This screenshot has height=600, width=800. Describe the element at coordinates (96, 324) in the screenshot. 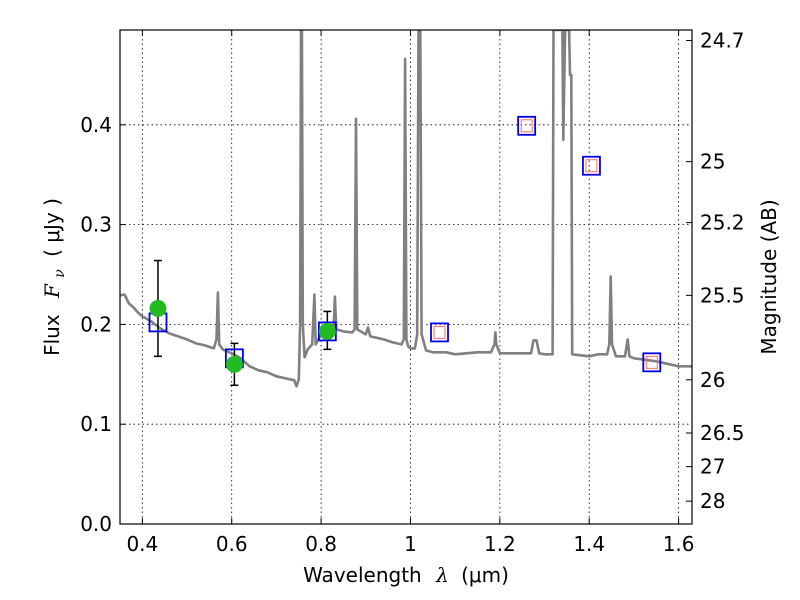

I see `y-tick-label: 0.2` at that location.